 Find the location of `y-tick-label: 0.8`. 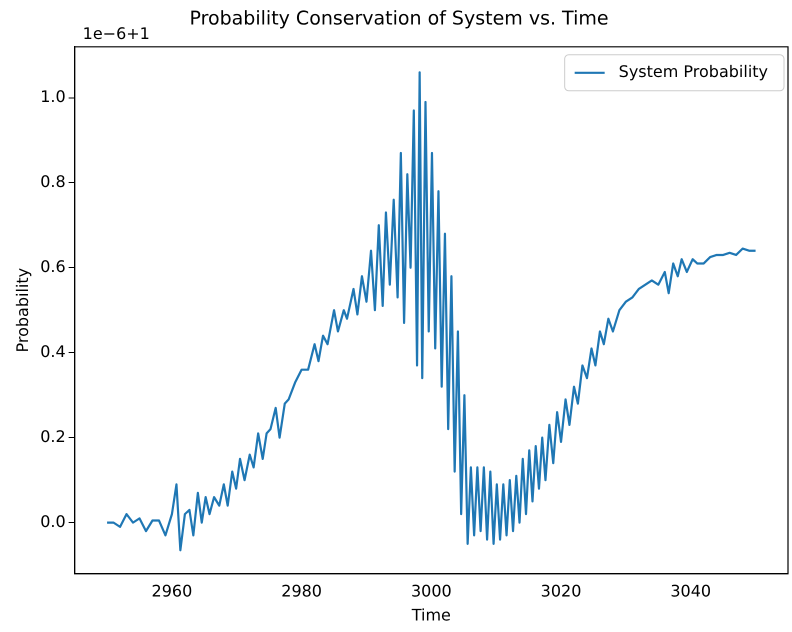

y-tick-label: 0.8 is located at coordinates (53, 181).